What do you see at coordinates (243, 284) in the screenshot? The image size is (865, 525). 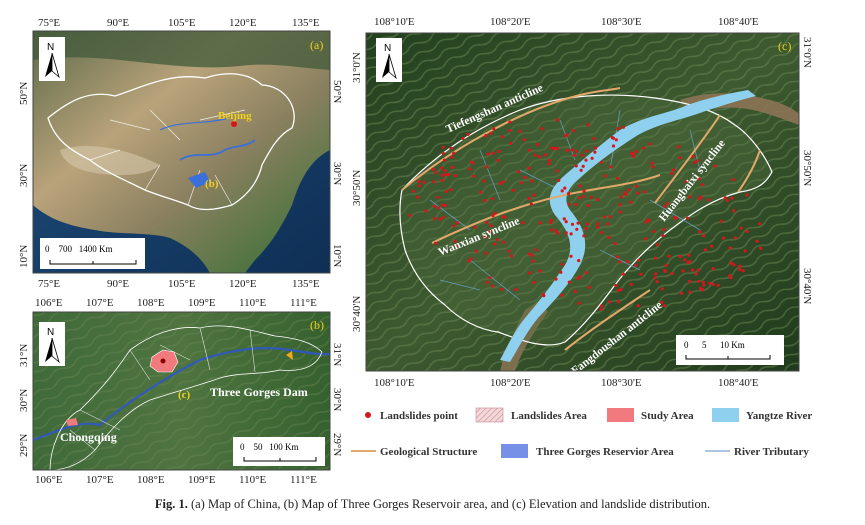 I see `a-bottom-tick: 120°E` at bounding box center [243, 284].